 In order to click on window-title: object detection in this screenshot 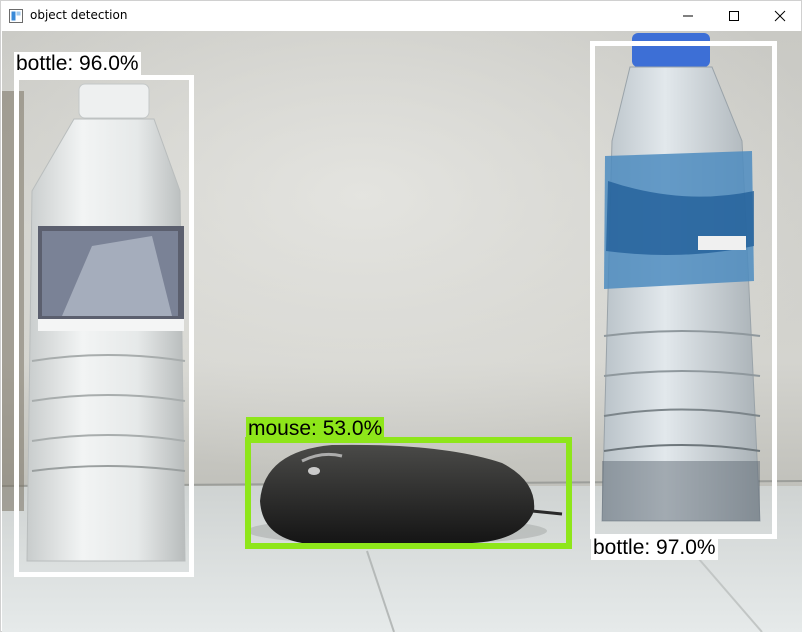, I will do `click(79, 15)`.